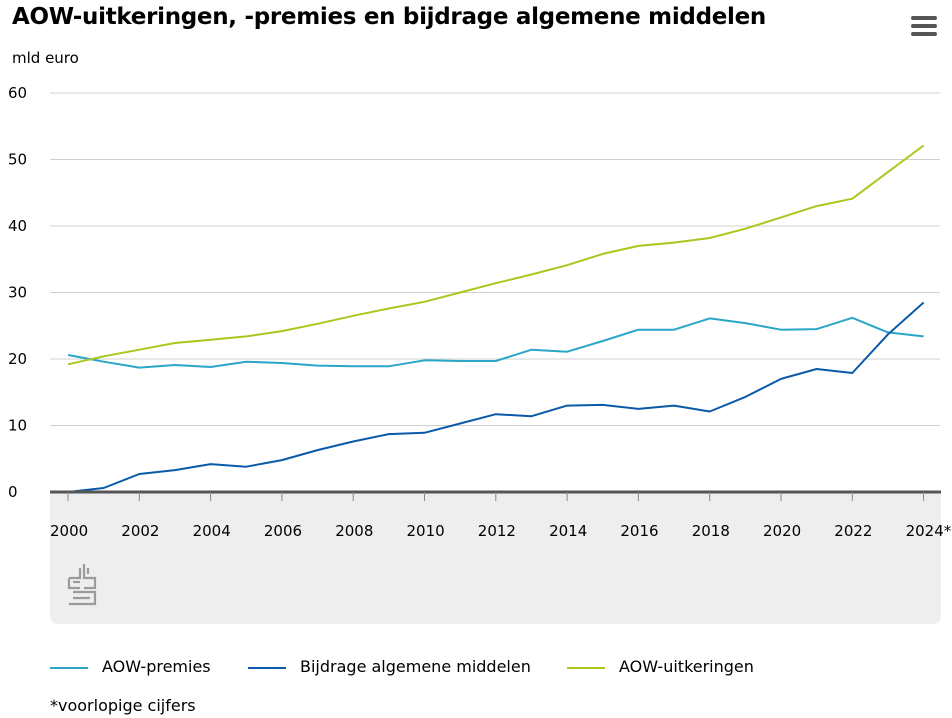  I want to click on y-tick-label: 40, so click(17, 226).